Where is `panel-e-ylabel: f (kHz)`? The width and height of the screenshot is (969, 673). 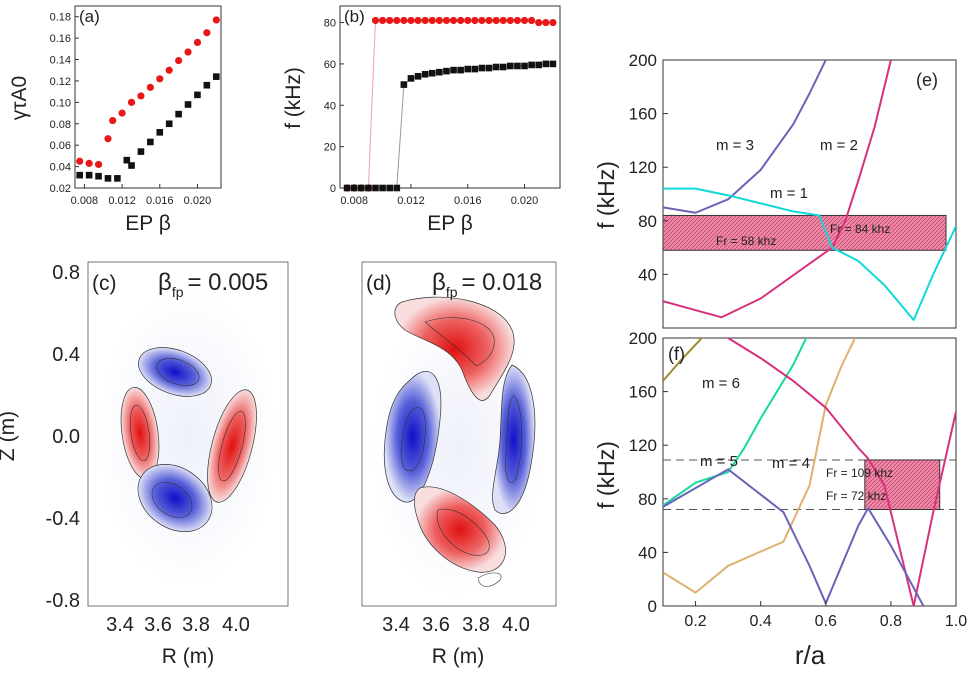
panel-e-ylabel: f (kHz) is located at coordinates (606, 195).